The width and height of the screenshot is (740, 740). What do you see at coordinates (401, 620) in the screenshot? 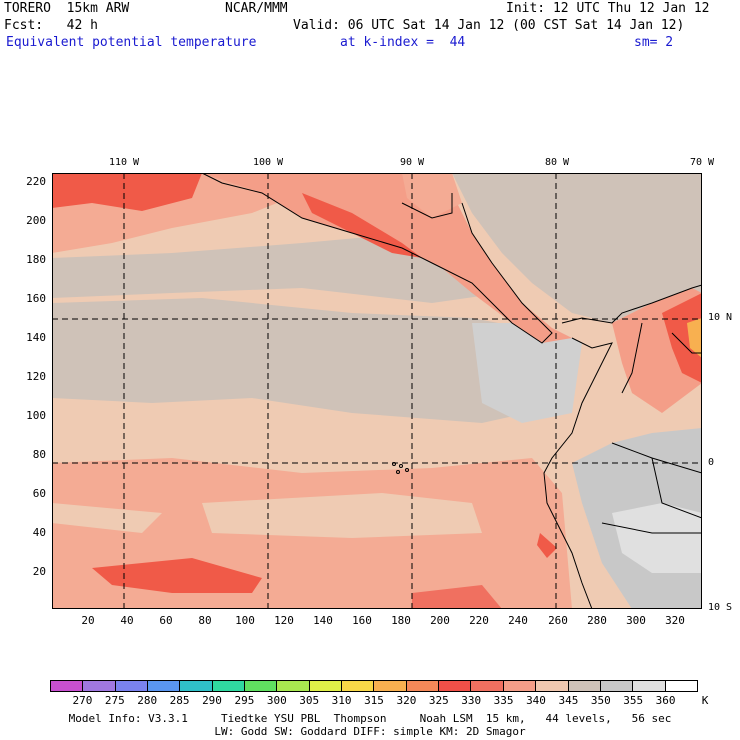
I see `x-tick: 180` at bounding box center [401, 620].